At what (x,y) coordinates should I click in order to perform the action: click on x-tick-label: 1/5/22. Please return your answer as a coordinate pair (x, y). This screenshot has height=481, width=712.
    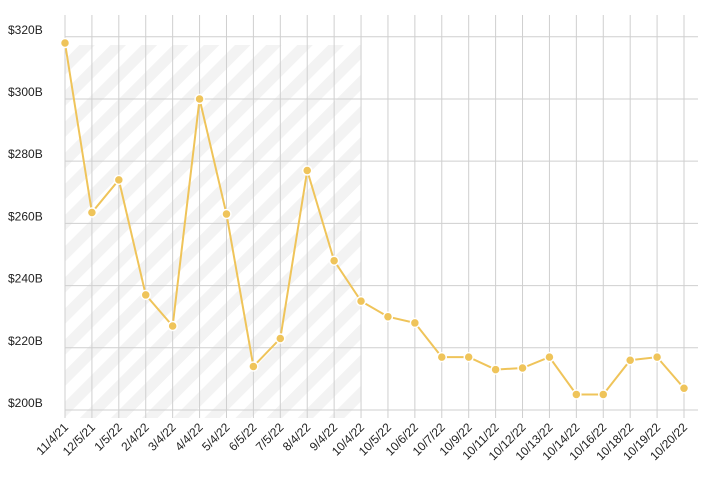
    Looking at the image, I should click on (108, 437).